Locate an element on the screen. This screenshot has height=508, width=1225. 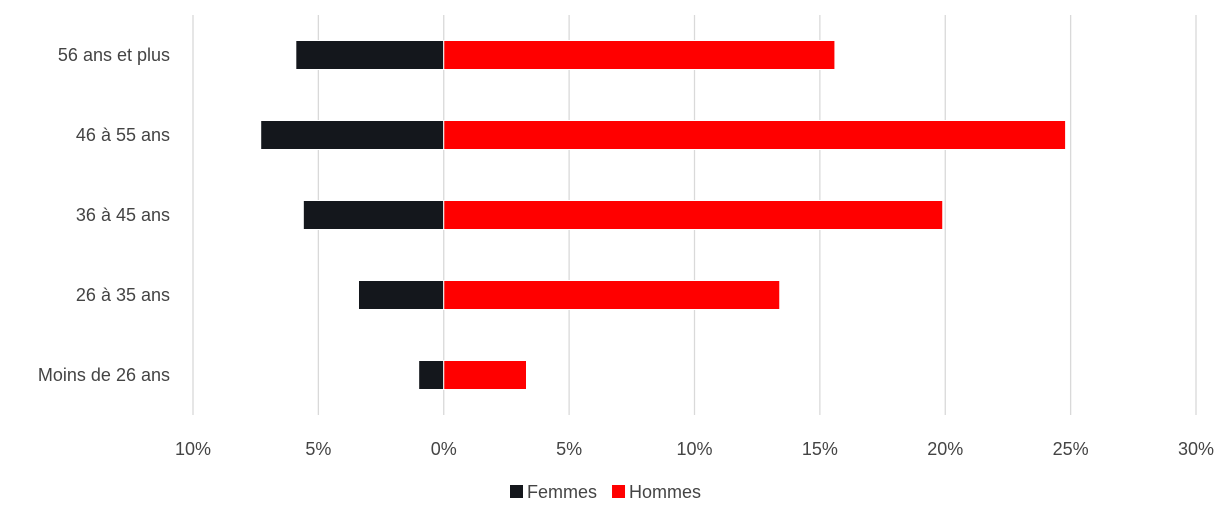
x-tick-label-4: 10% is located at coordinates (694, 449).